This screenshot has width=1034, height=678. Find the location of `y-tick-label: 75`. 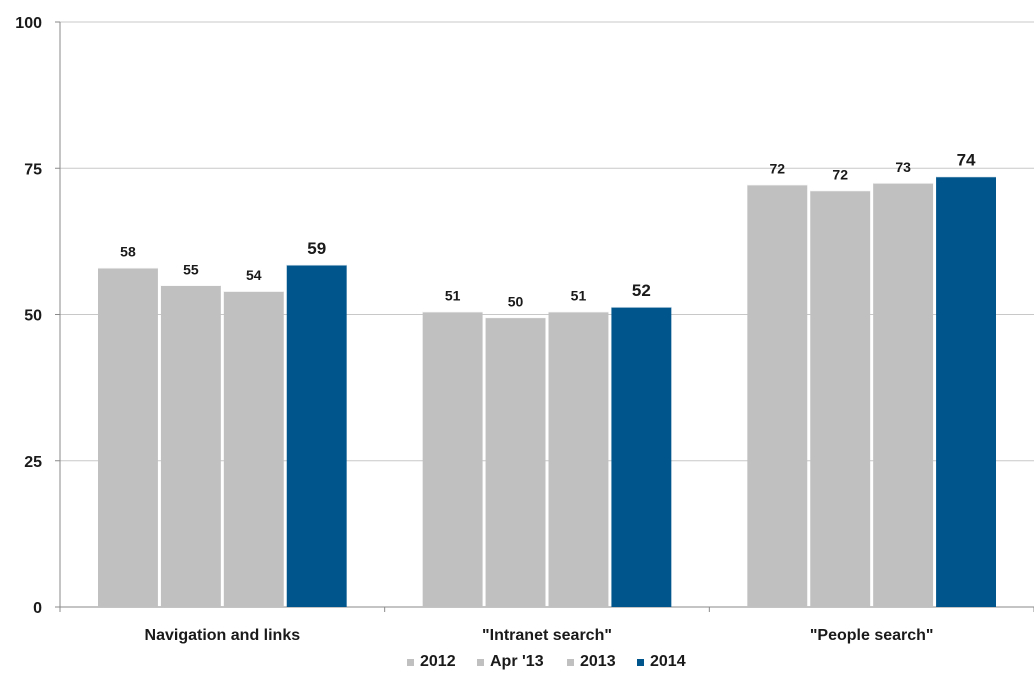

y-tick-label: 75 is located at coordinates (33, 169).